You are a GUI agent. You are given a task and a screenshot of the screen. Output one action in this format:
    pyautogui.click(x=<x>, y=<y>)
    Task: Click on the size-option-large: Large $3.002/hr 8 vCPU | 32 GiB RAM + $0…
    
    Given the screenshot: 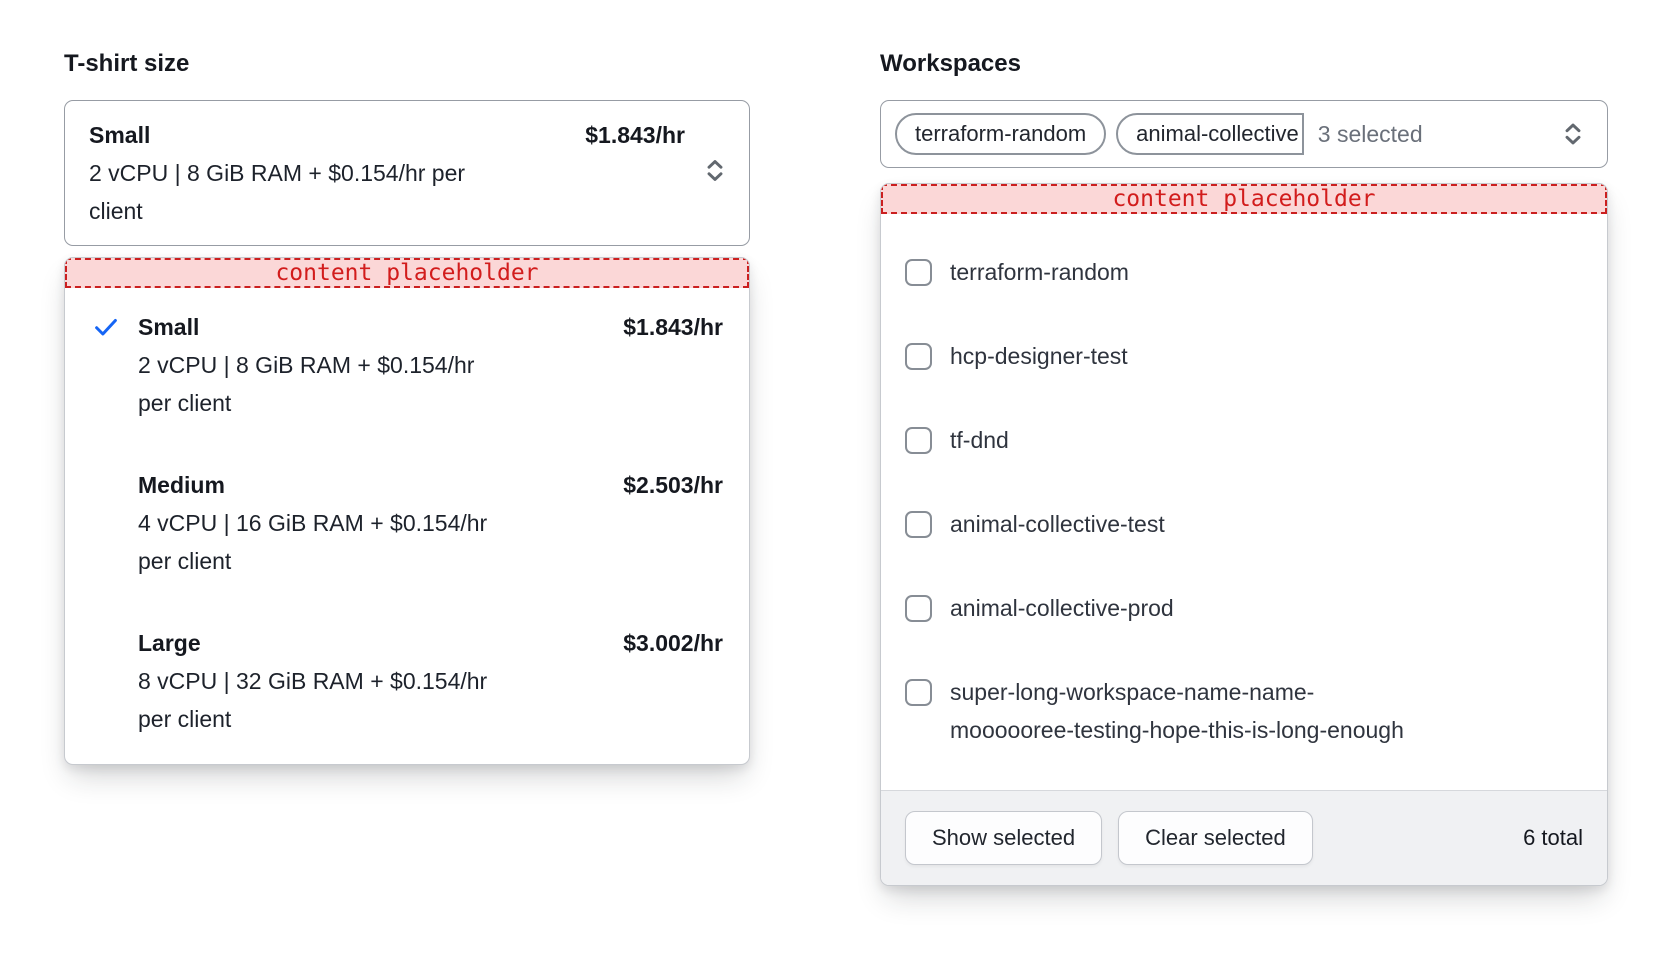 What is the action you would take?
    pyautogui.click(x=407, y=681)
    